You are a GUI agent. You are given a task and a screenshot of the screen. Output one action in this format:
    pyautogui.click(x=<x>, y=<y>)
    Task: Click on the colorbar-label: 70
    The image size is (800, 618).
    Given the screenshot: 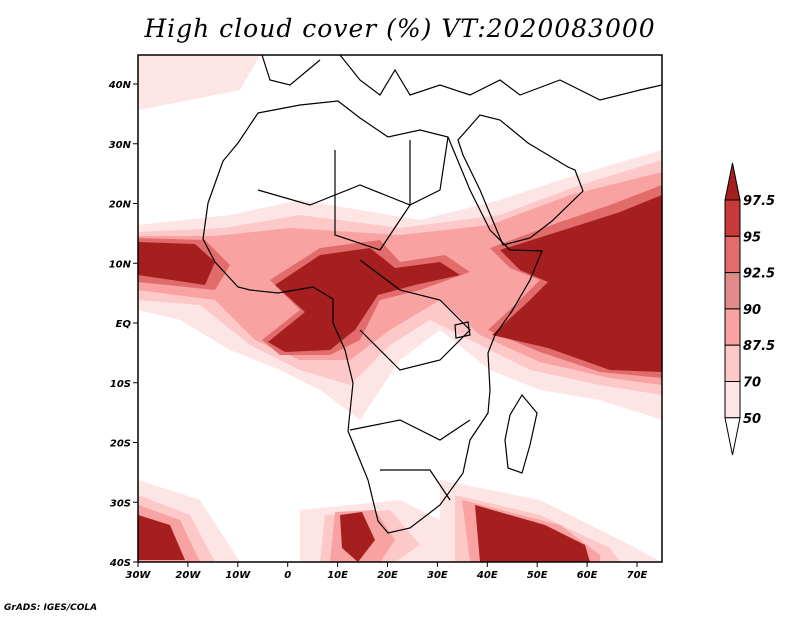 What is the action you would take?
    pyautogui.click(x=752, y=383)
    